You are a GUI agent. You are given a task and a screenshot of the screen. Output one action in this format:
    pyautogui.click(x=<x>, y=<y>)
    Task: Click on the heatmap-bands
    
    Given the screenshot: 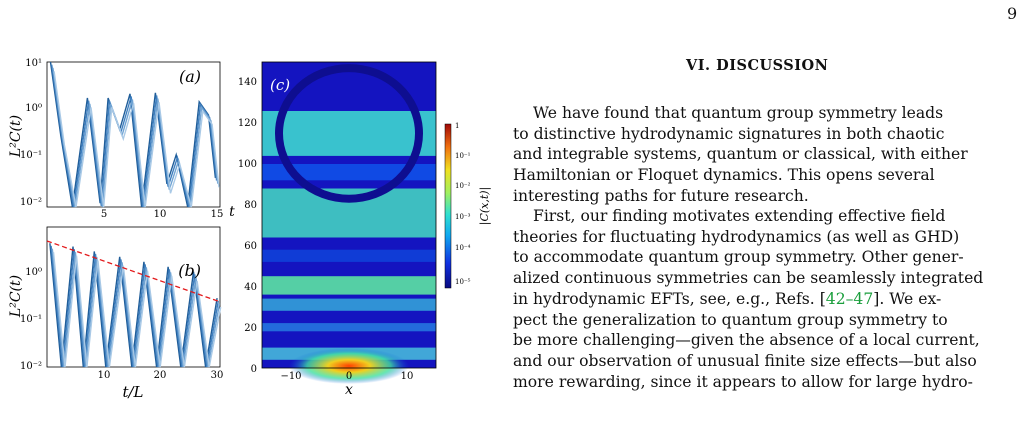 What is the action you would take?
    pyautogui.click(x=349, y=224)
    